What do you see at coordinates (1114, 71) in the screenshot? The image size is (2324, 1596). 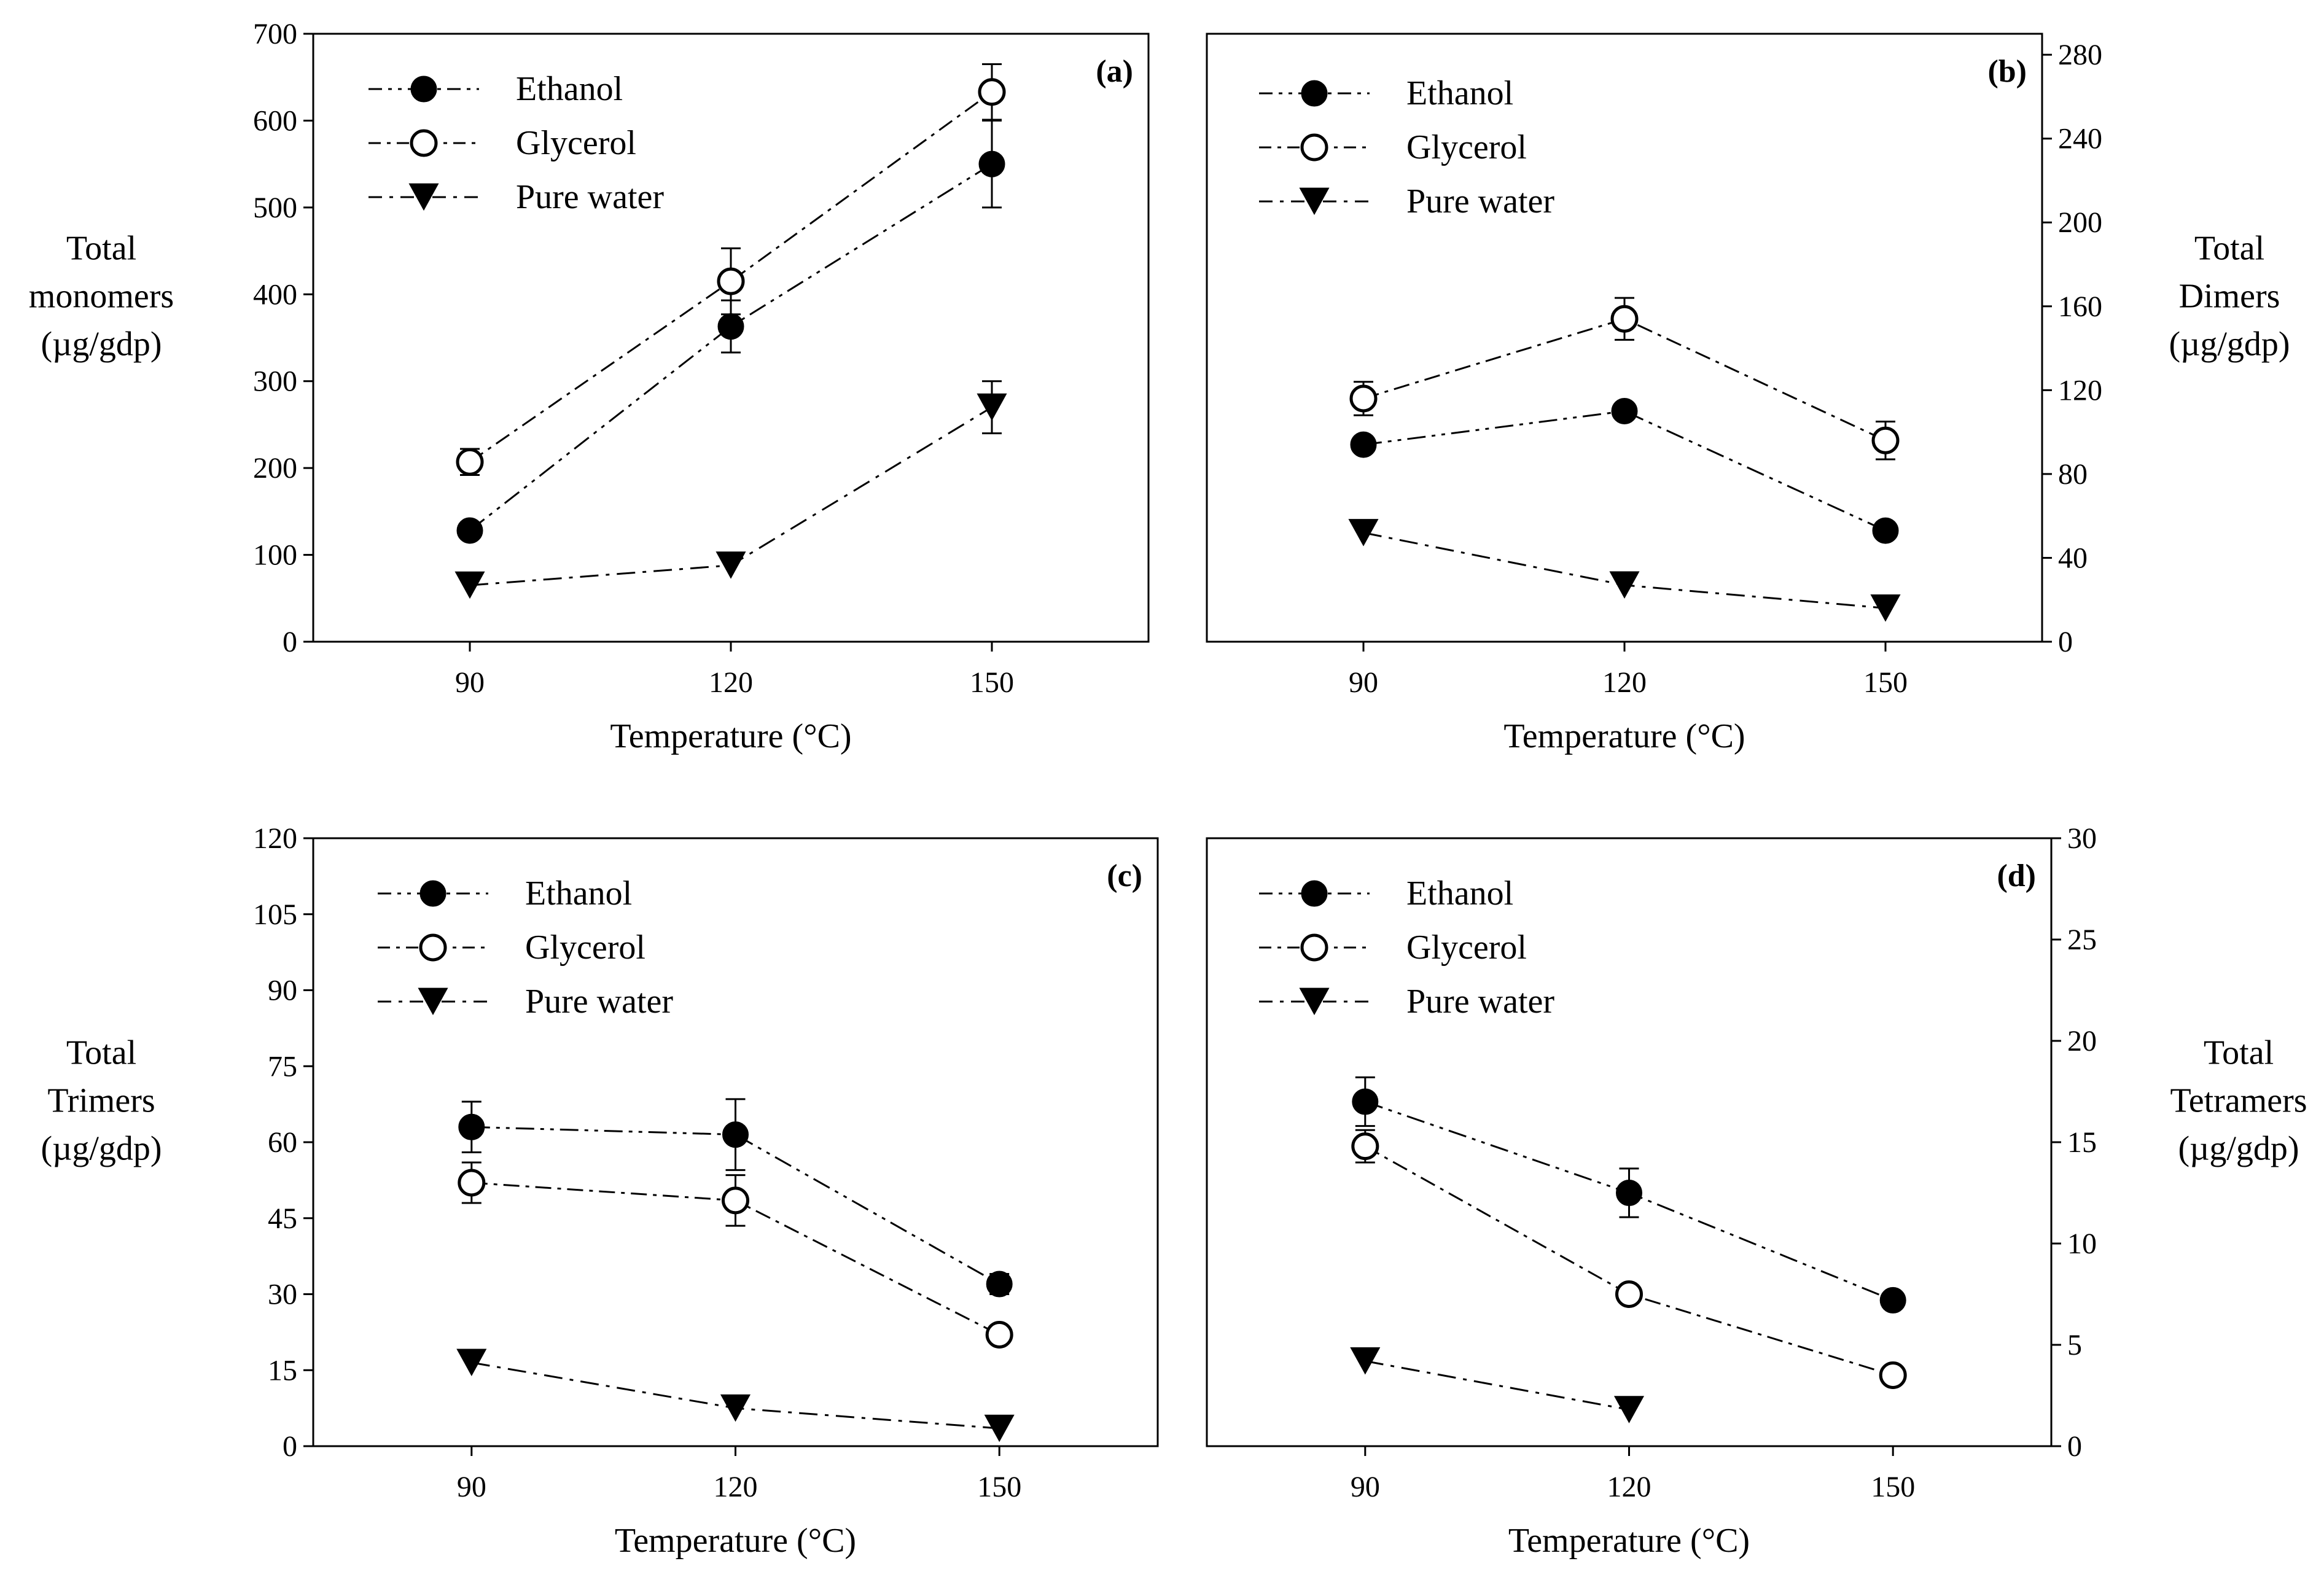 I see `panel-label: (a)` at bounding box center [1114, 71].